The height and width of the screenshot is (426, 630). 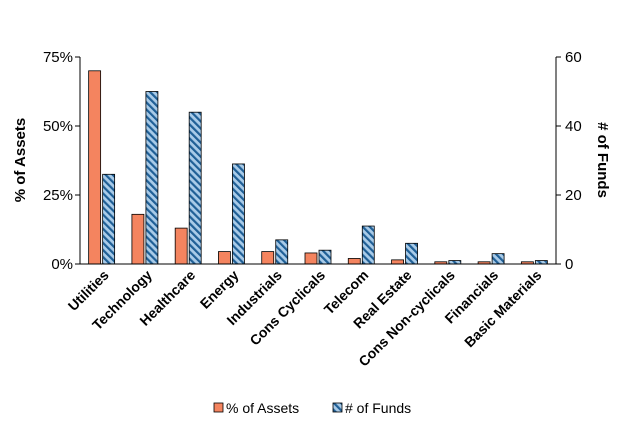 I want to click on legend-swatch-funds, so click(x=337, y=407).